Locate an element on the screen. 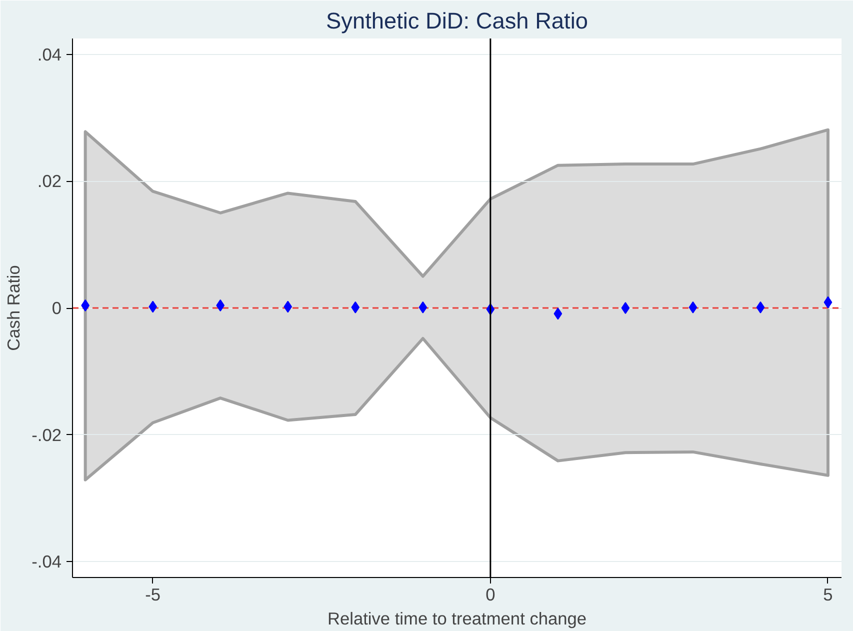 The width and height of the screenshot is (853, 631). y-tick-label: -.02 is located at coordinates (47, 434).